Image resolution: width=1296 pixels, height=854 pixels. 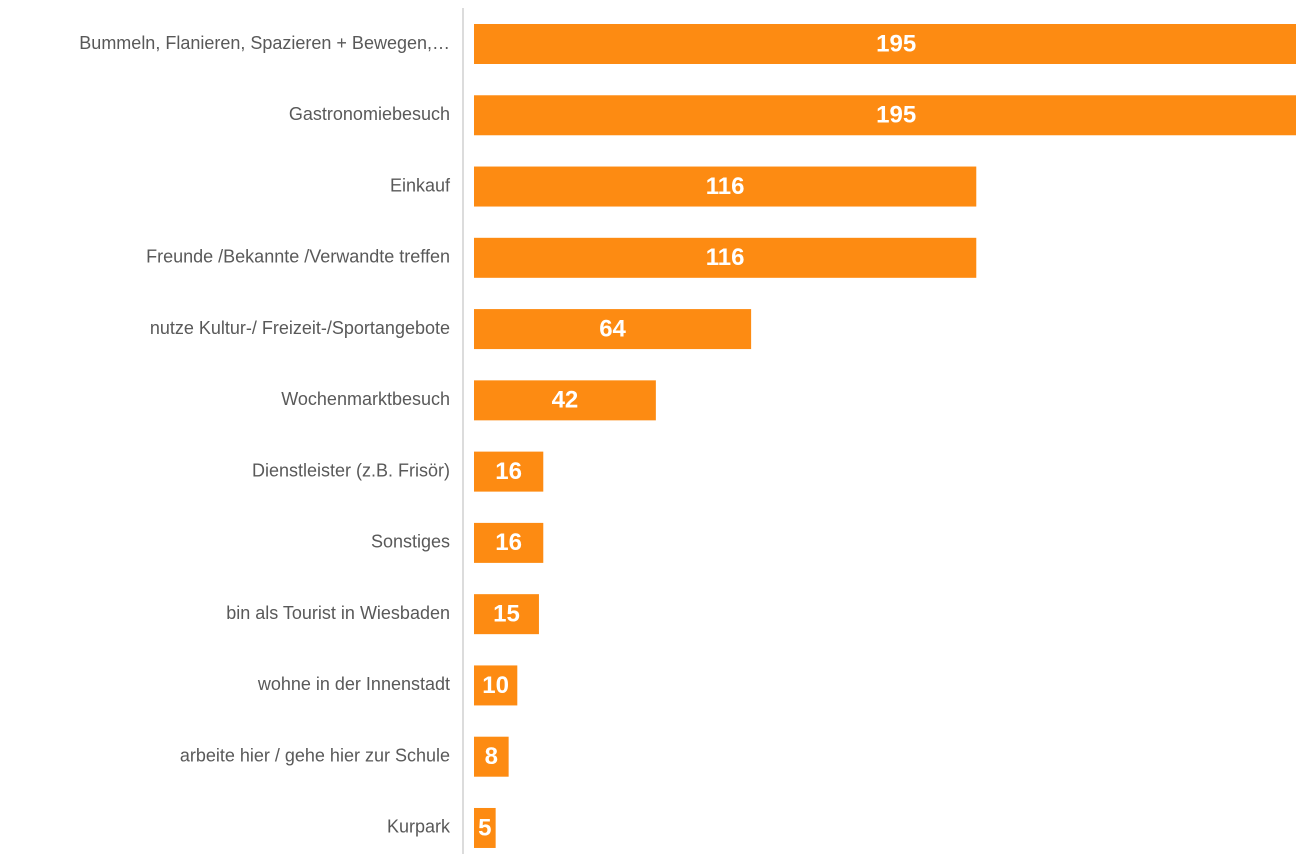 I want to click on category-label: Gastronomiebesuch, so click(x=369, y=114).